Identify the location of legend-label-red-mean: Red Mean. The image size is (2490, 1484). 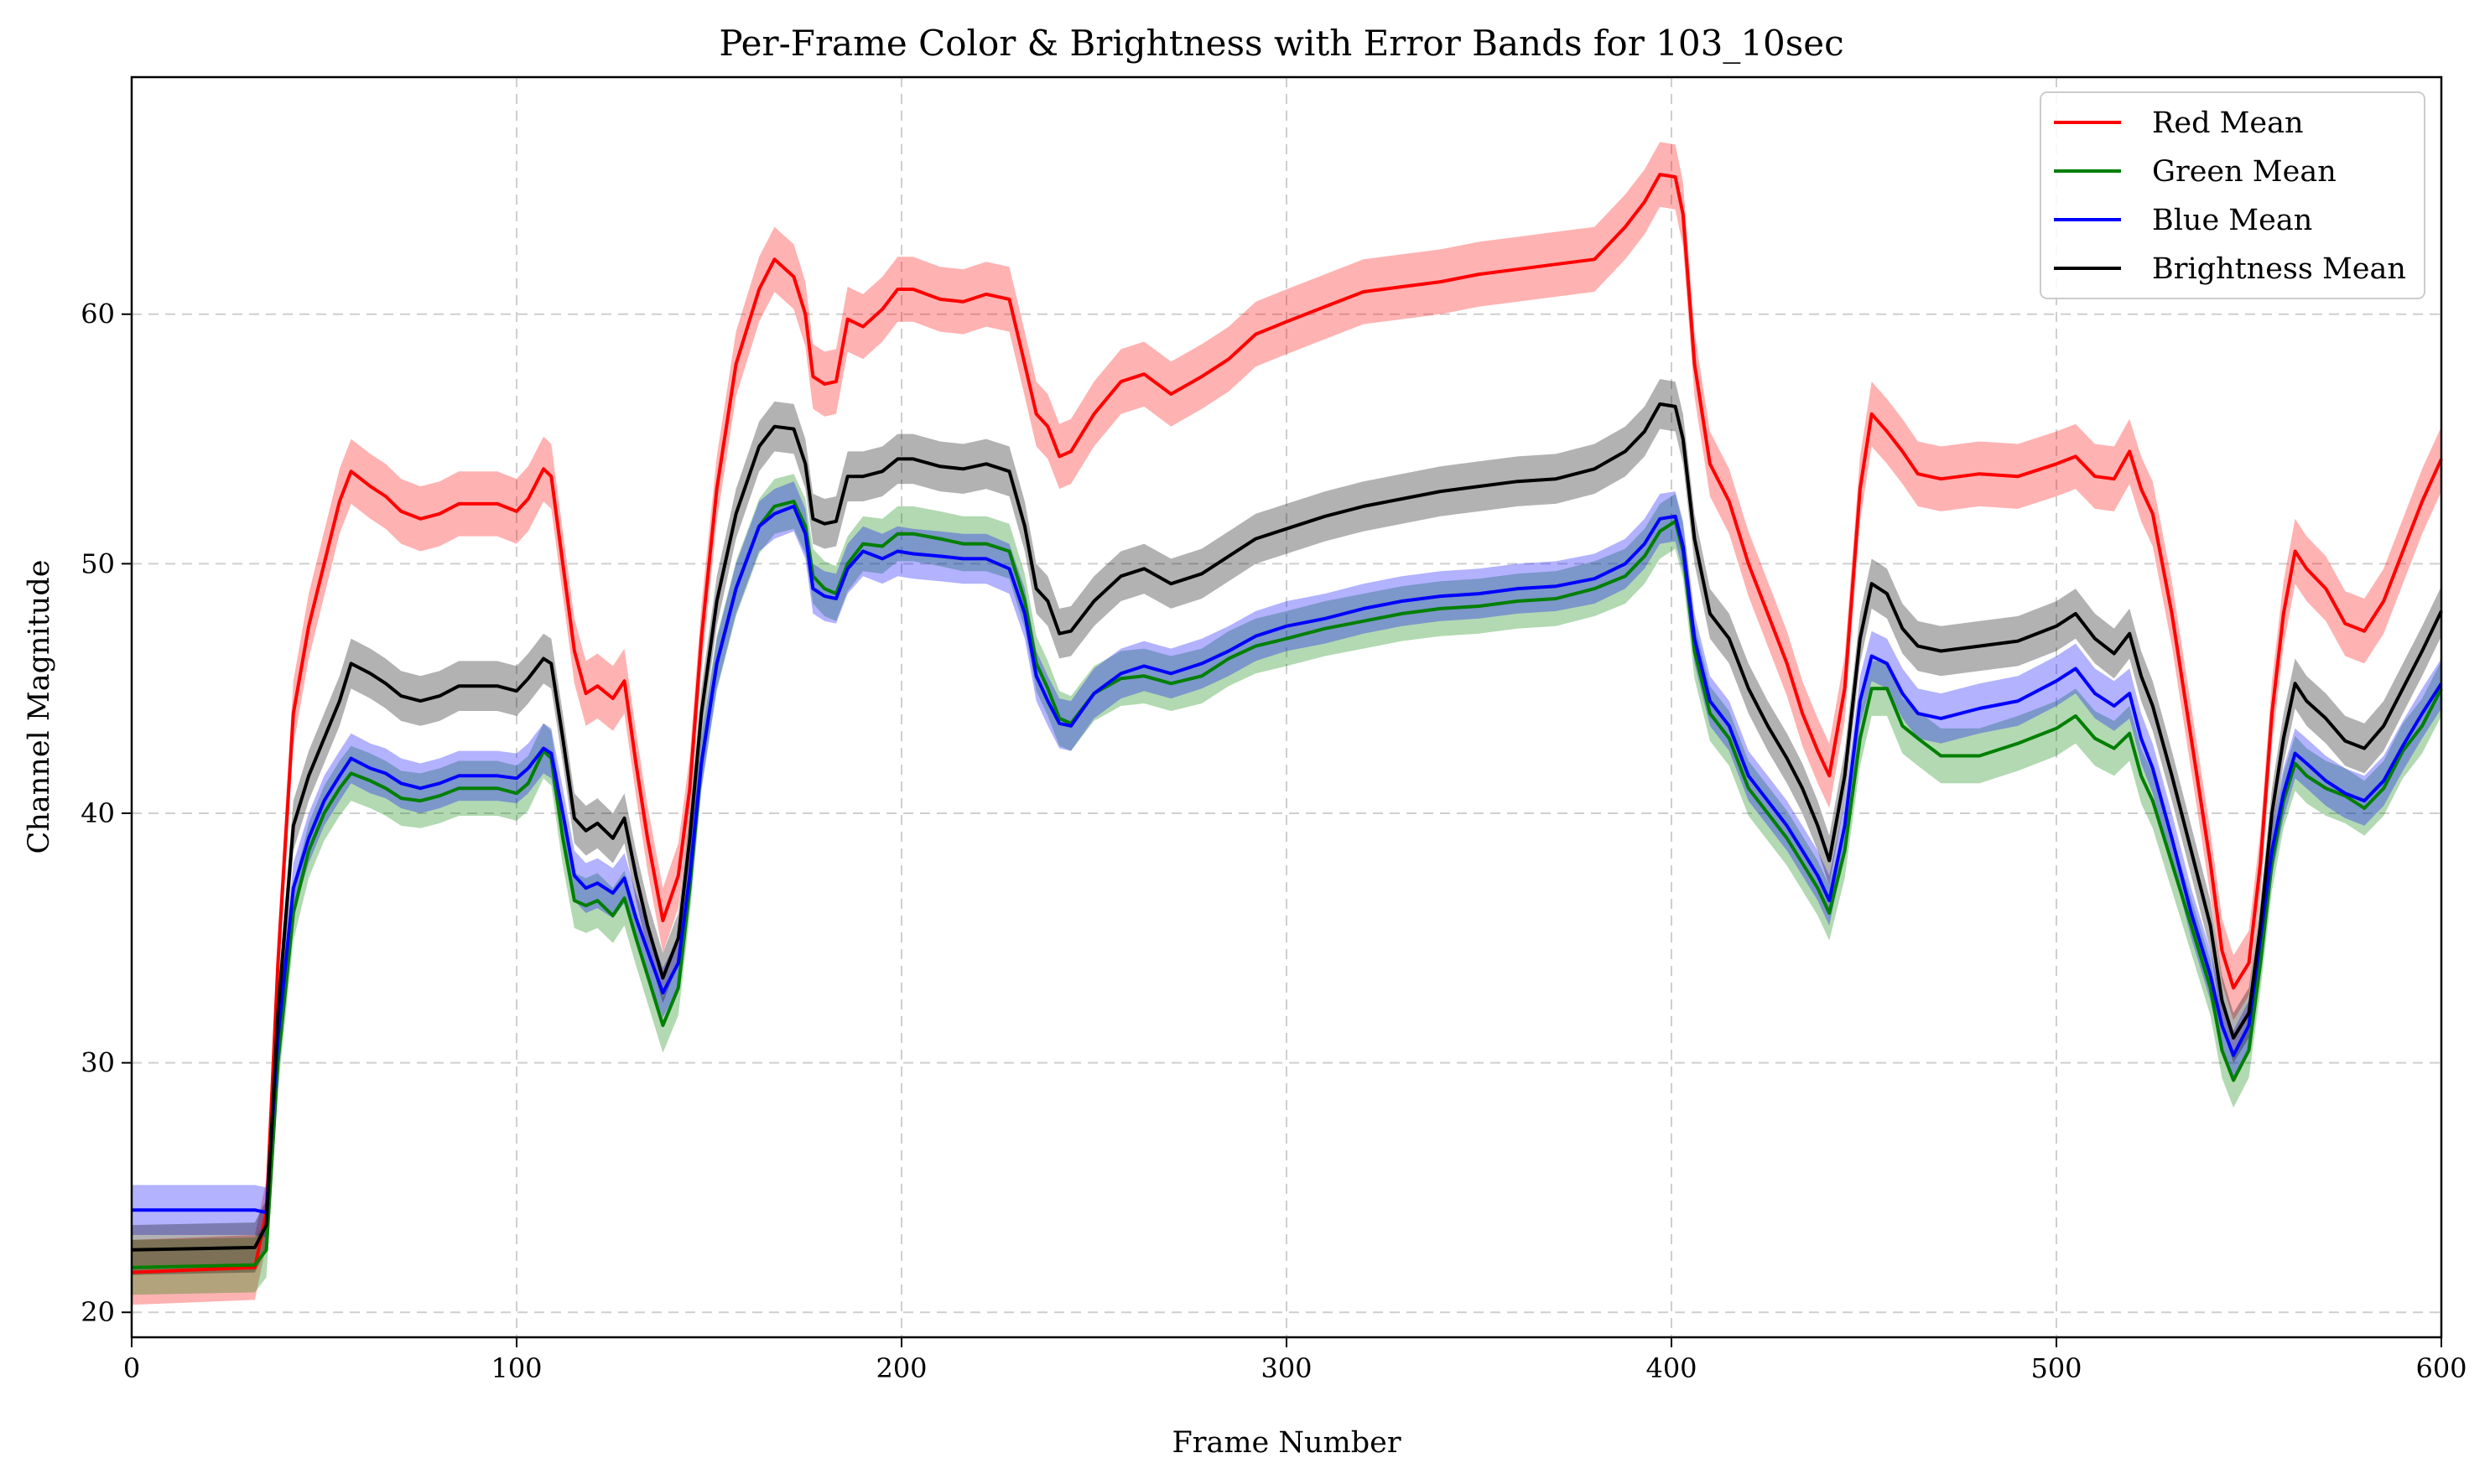
(2228, 123).